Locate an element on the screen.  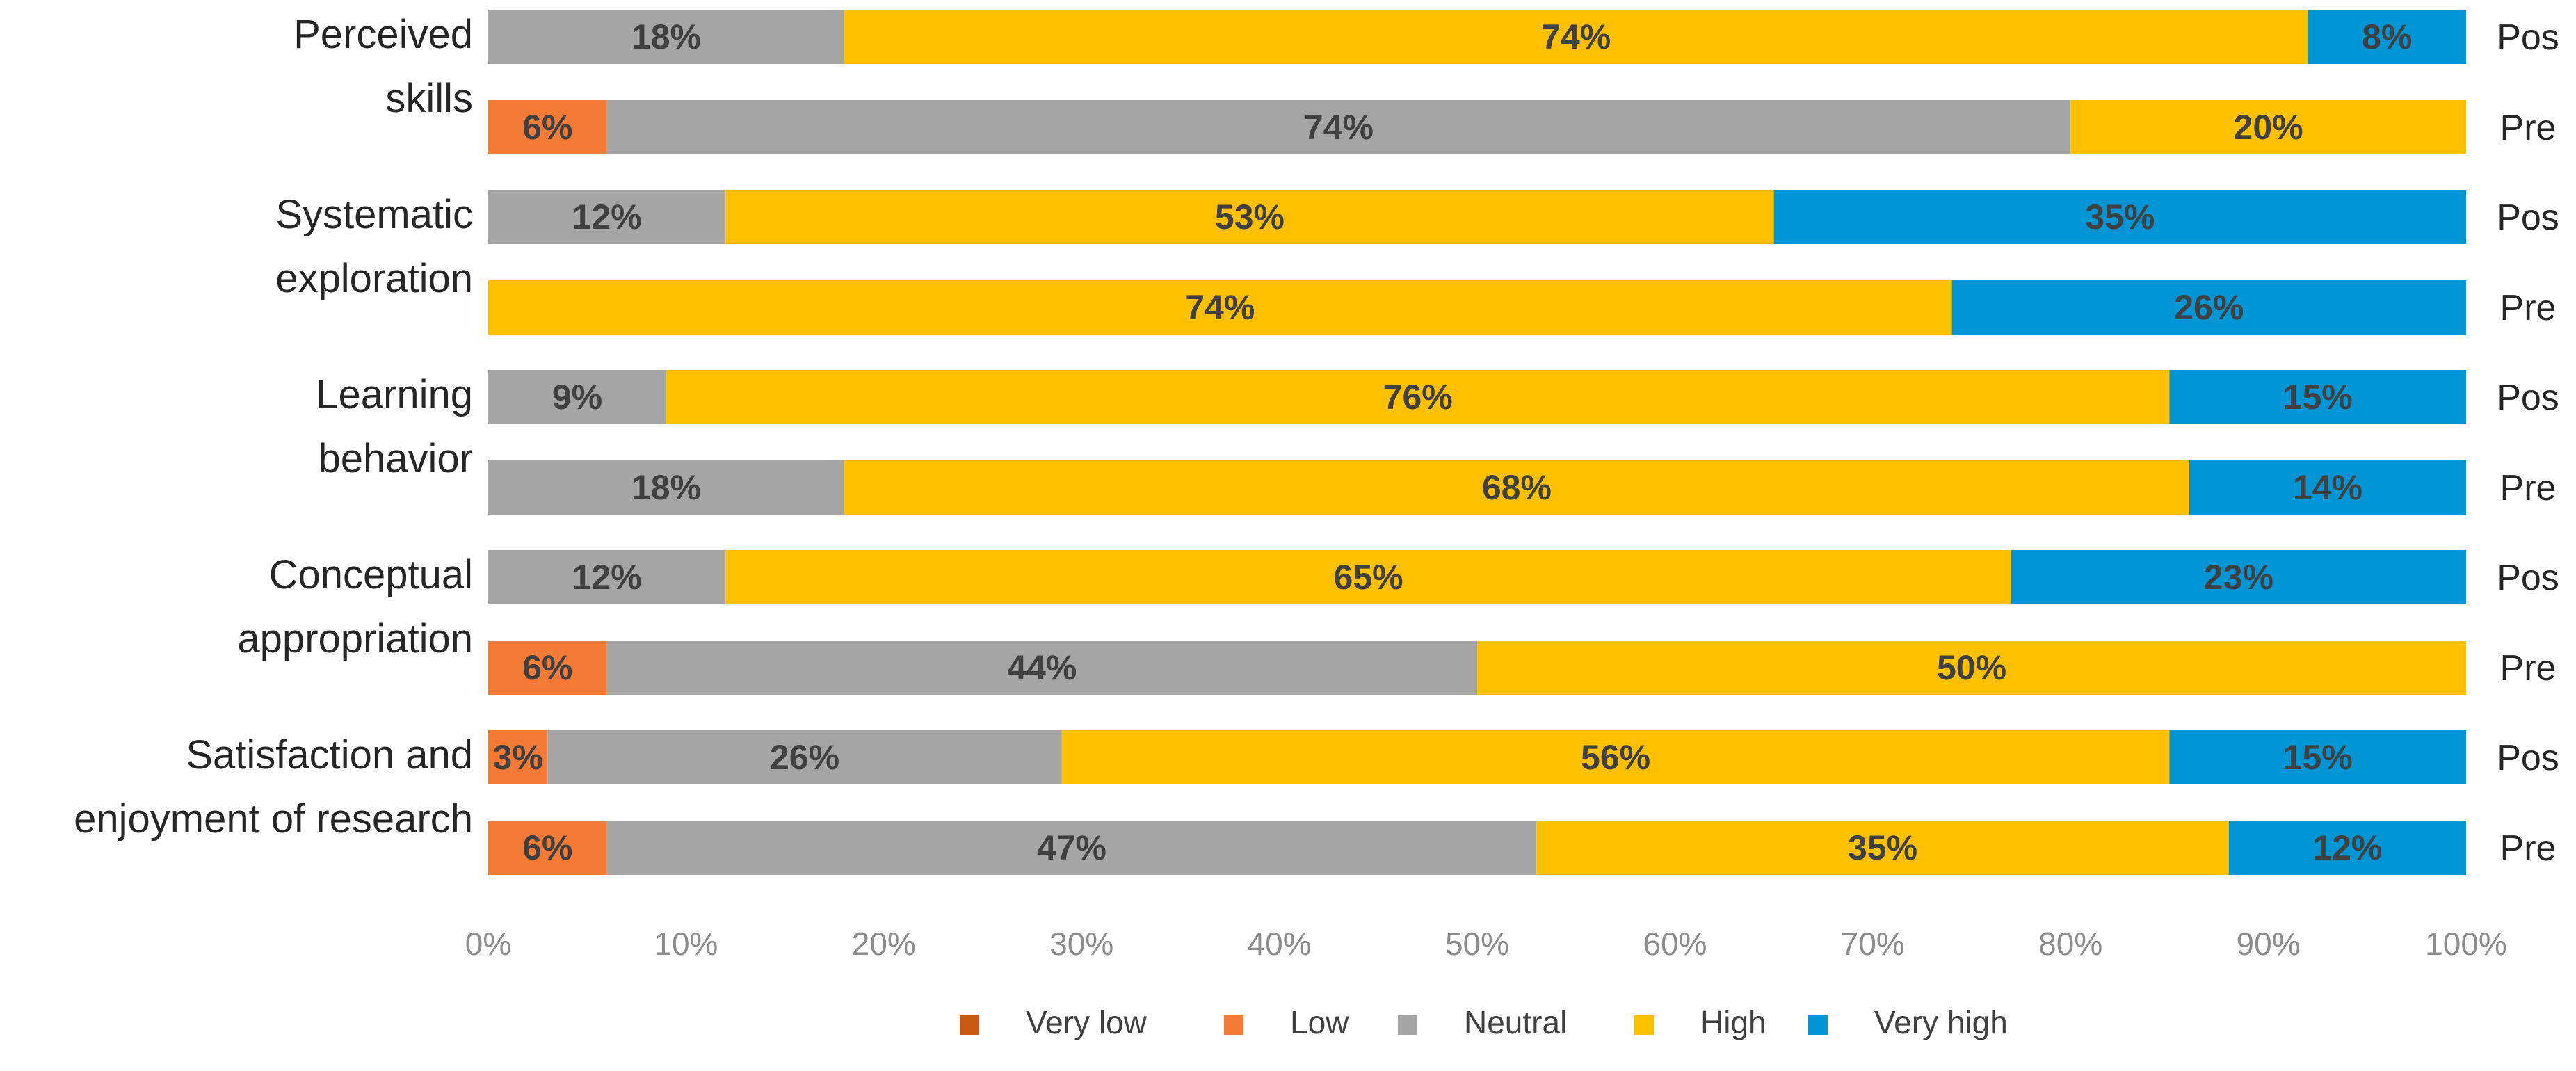
group-label-conceptual-appropriation: Conceptual is located at coordinates (371, 574).